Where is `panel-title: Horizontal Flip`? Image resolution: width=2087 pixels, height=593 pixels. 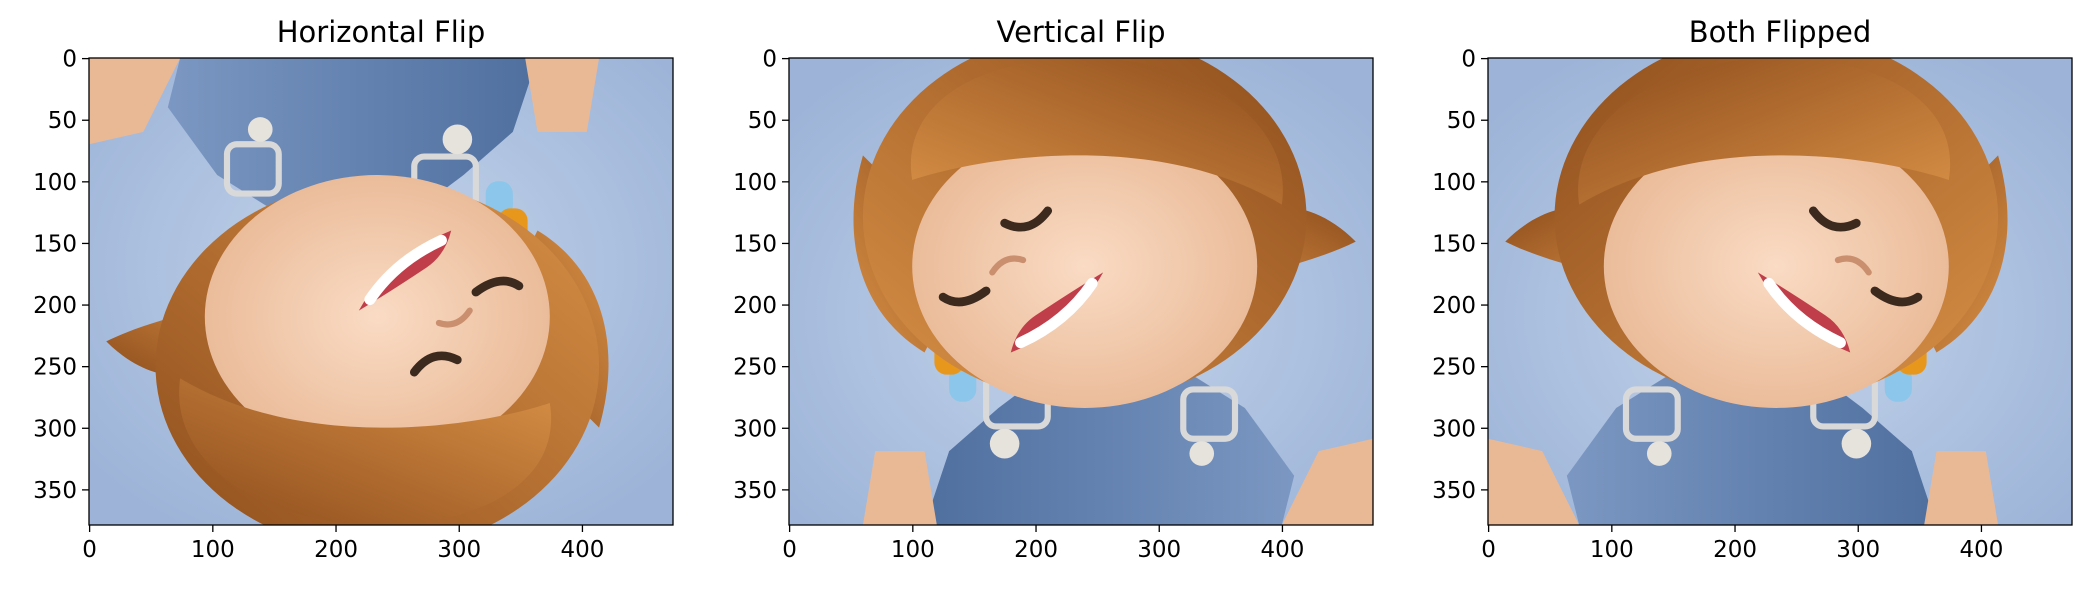 panel-title: Horizontal Flip is located at coordinates (381, 32).